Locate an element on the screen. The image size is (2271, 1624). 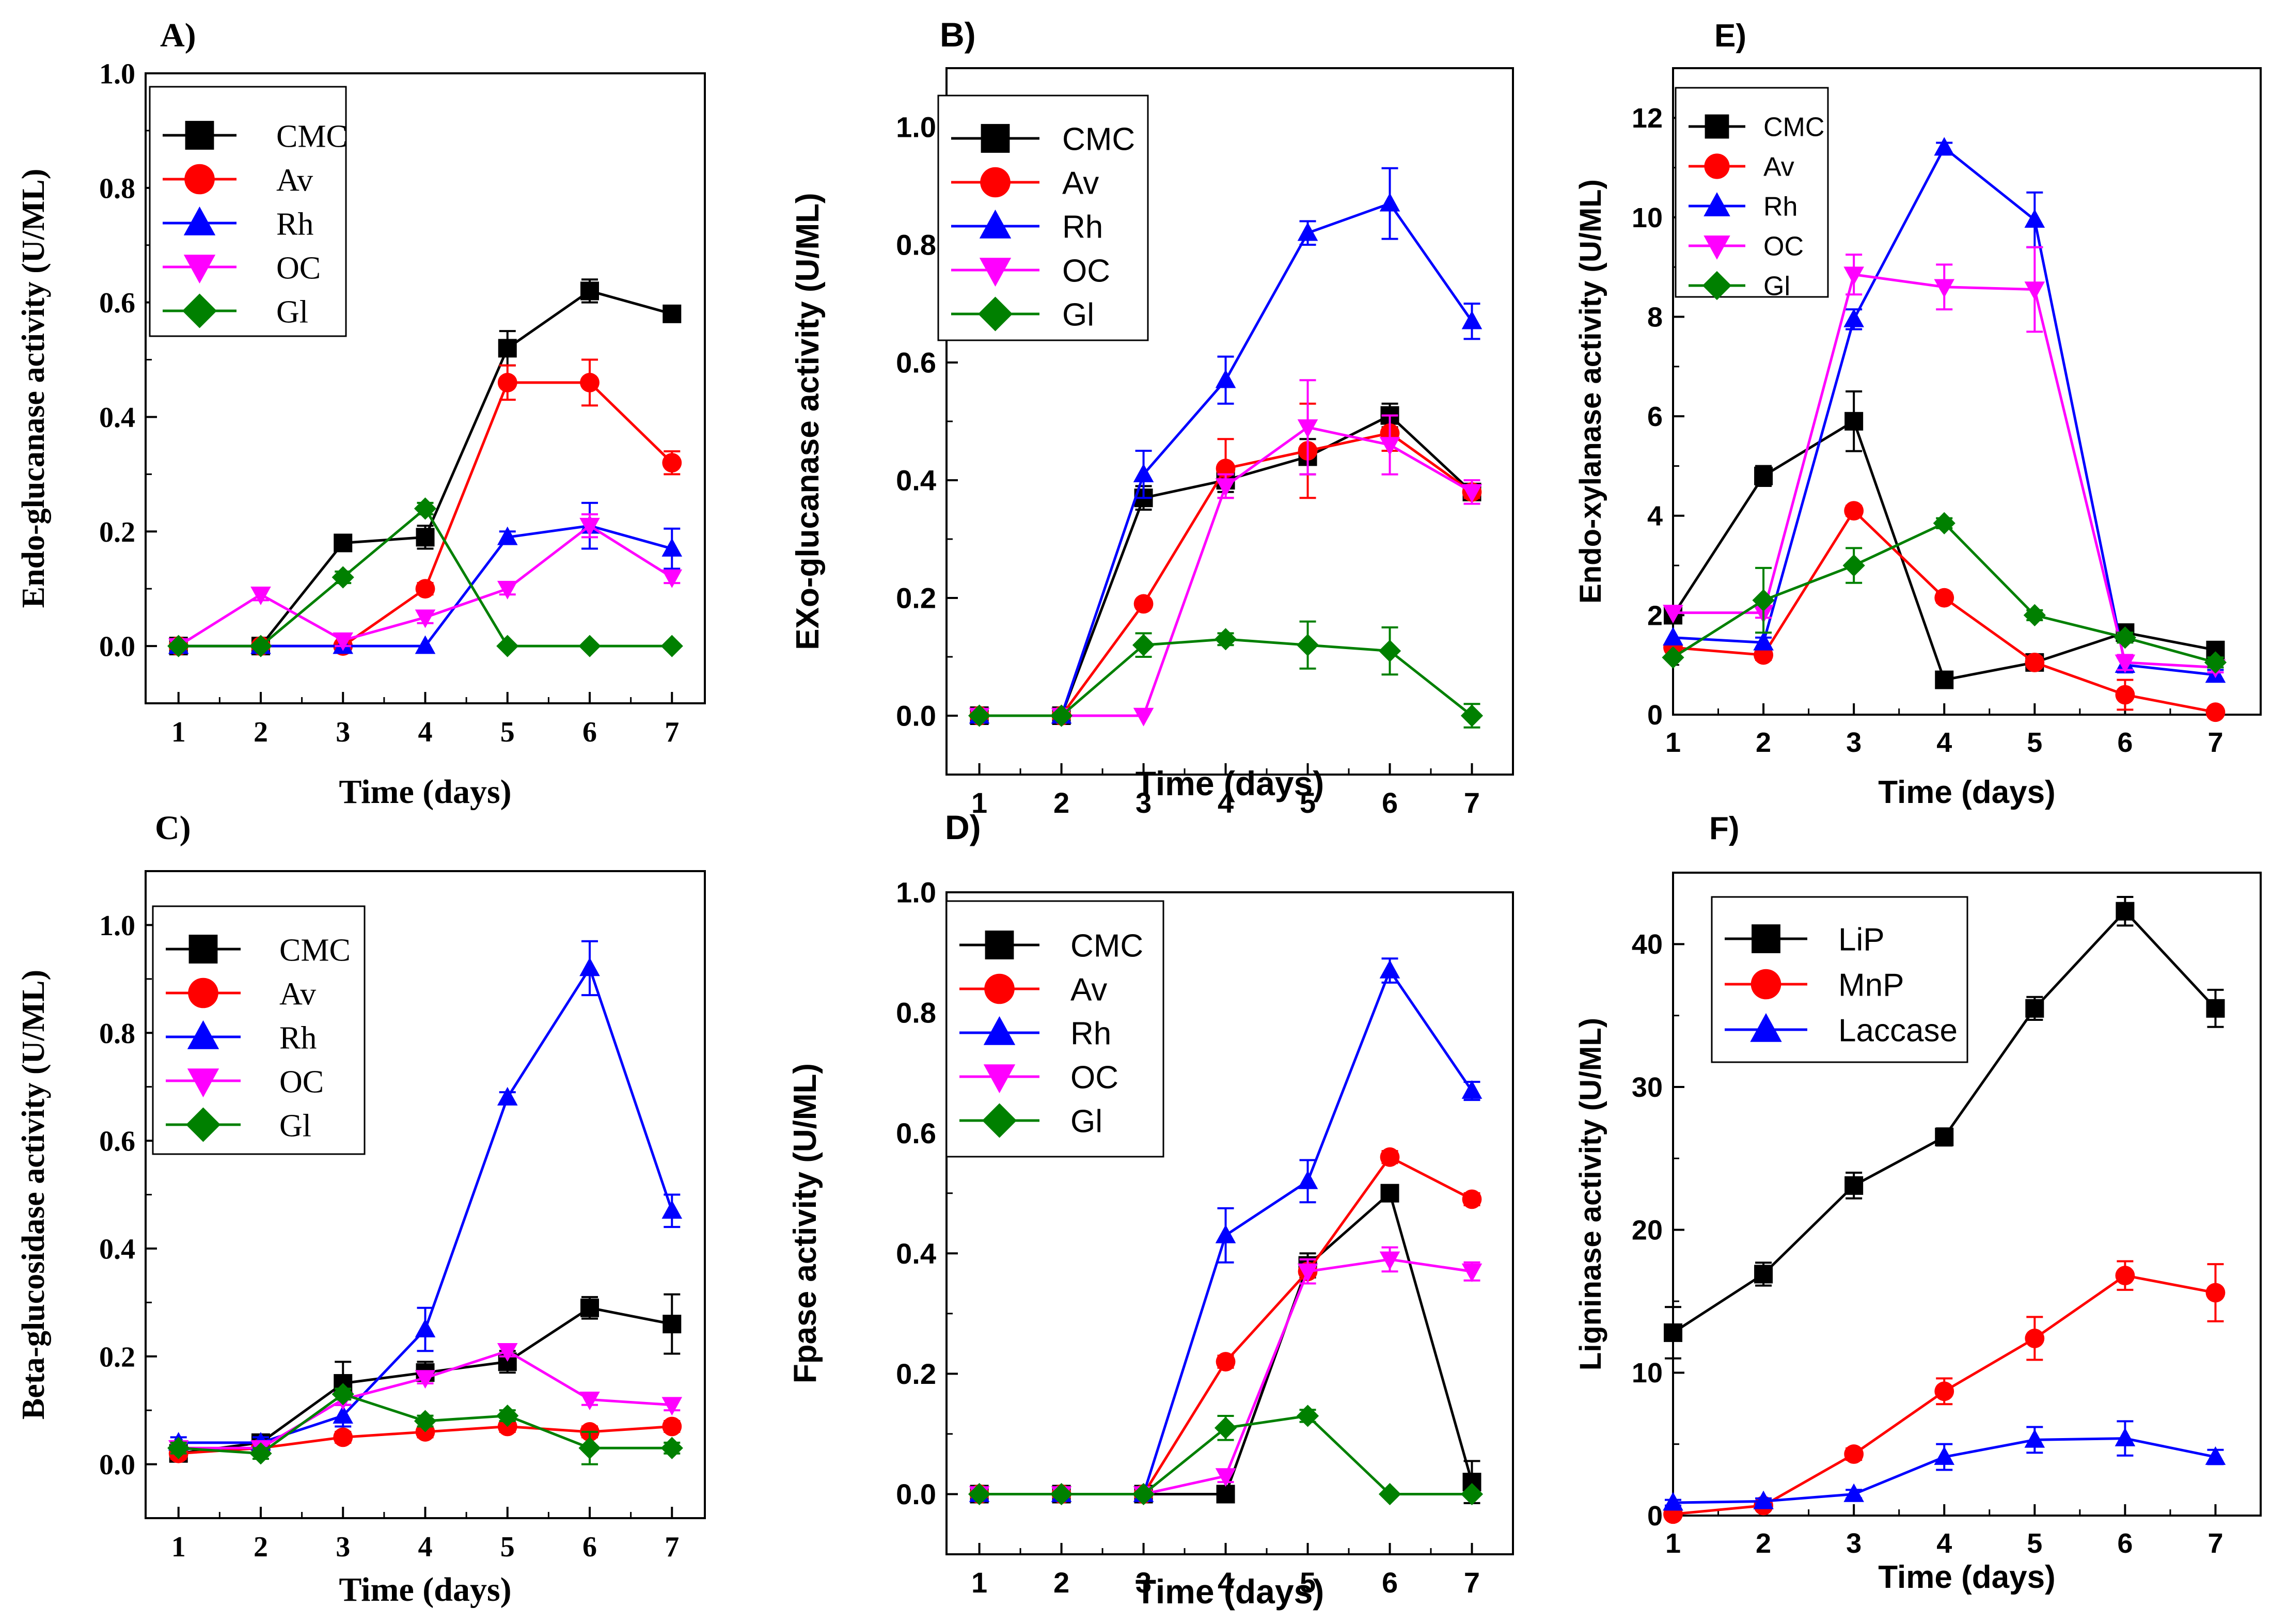
y-tick-label: 12 is located at coordinates (1647, 118).